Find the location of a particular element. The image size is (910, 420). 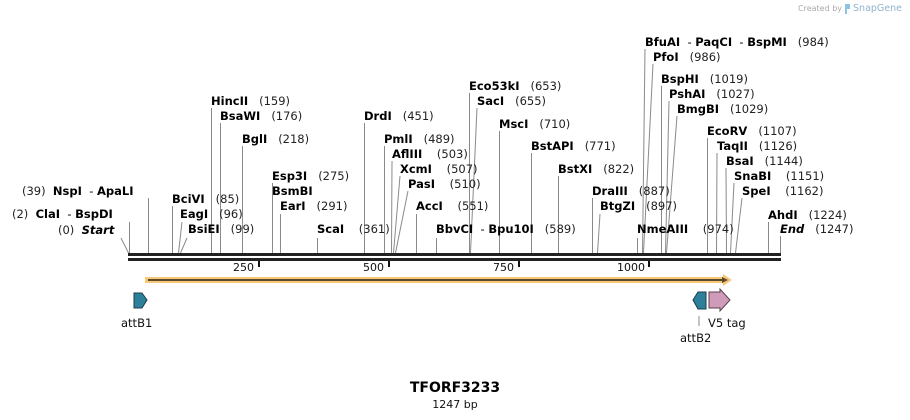

enzyme-label-ecorv: EcoRV (1107) is located at coordinates (752, 131).